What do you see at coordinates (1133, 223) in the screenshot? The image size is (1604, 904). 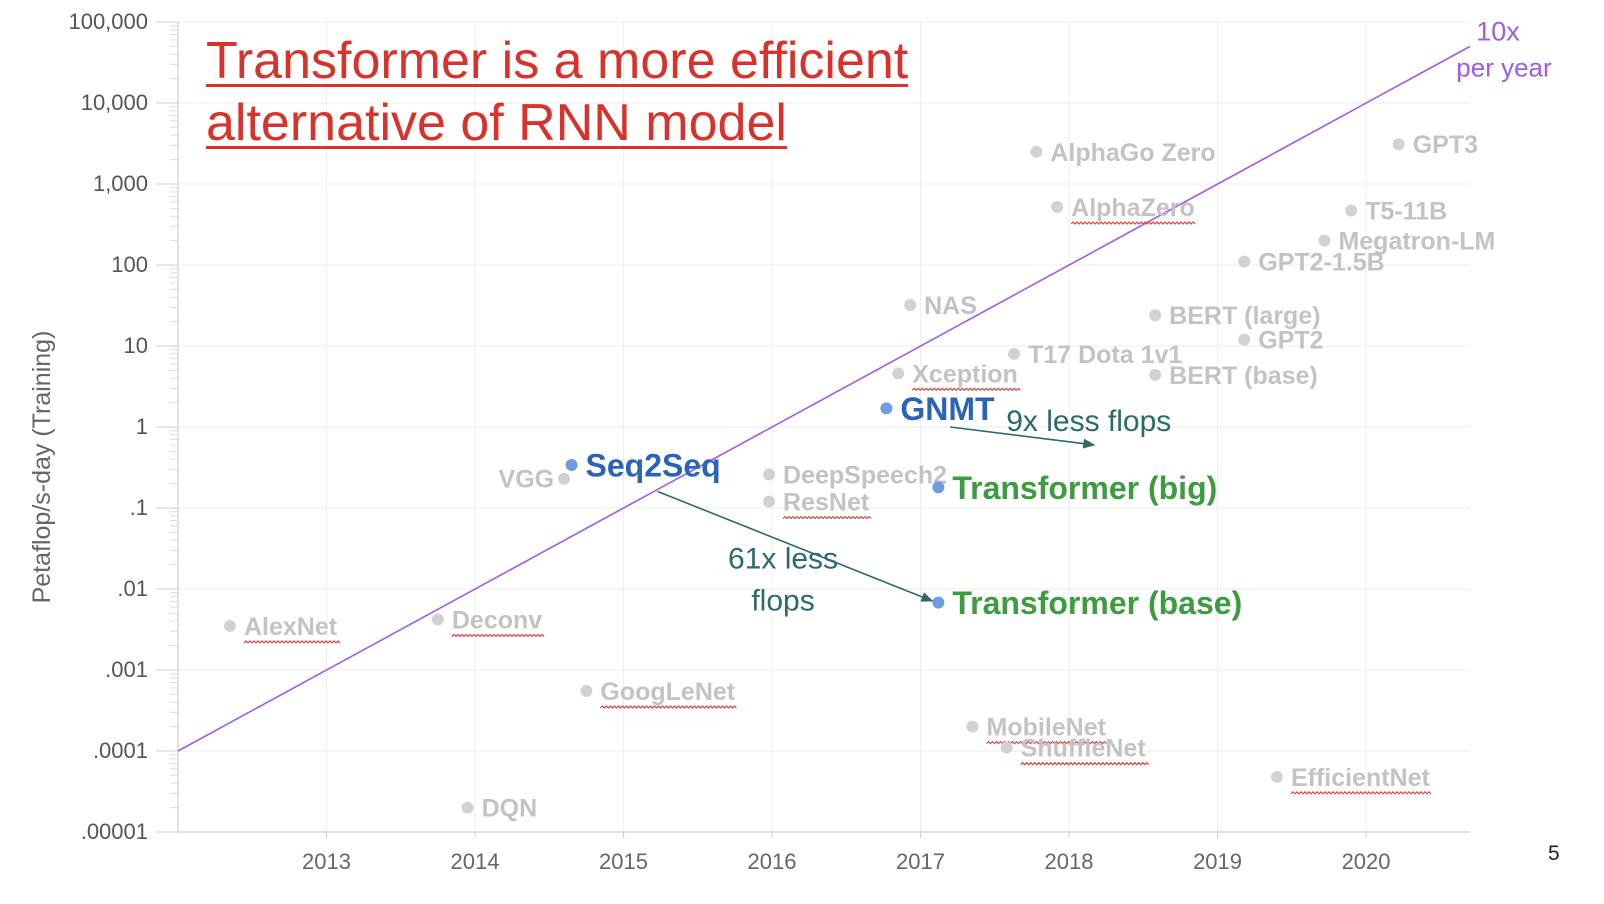 I see `spellcheck-underline-alphazero` at bounding box center [1133, 223].